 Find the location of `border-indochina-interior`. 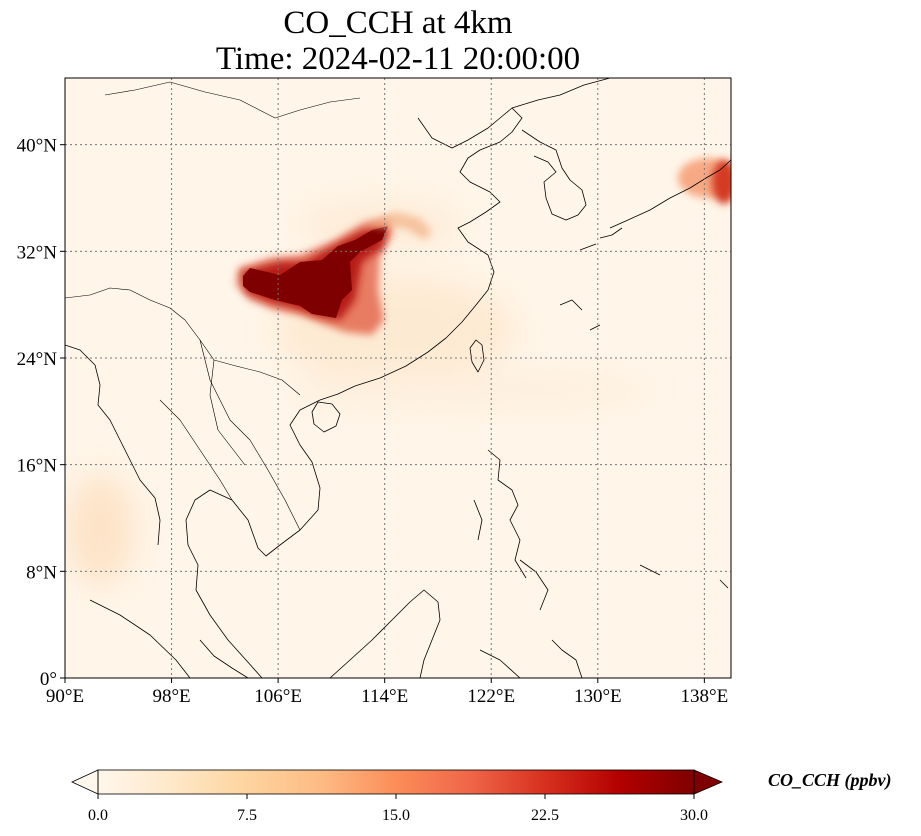

border-indochina-interior is located at coordinates (230, 435).